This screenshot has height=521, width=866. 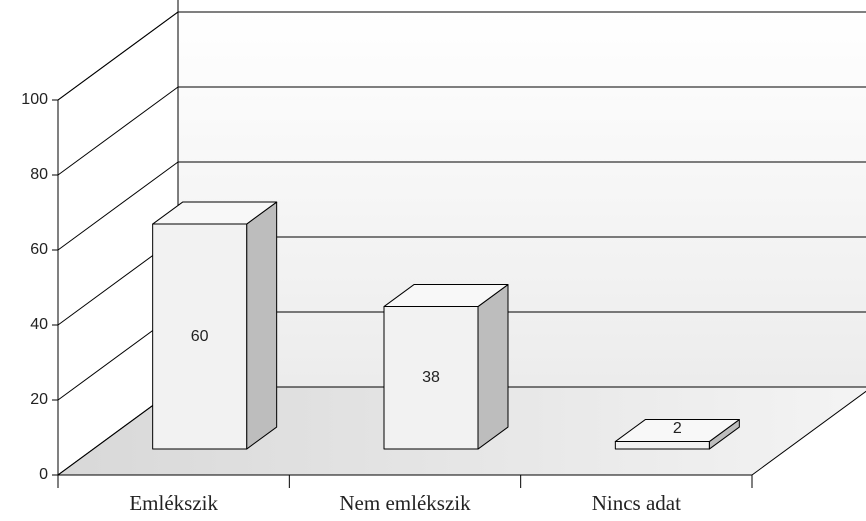 I want to click on y-tick-label: 100, so click(x=34, y=99).